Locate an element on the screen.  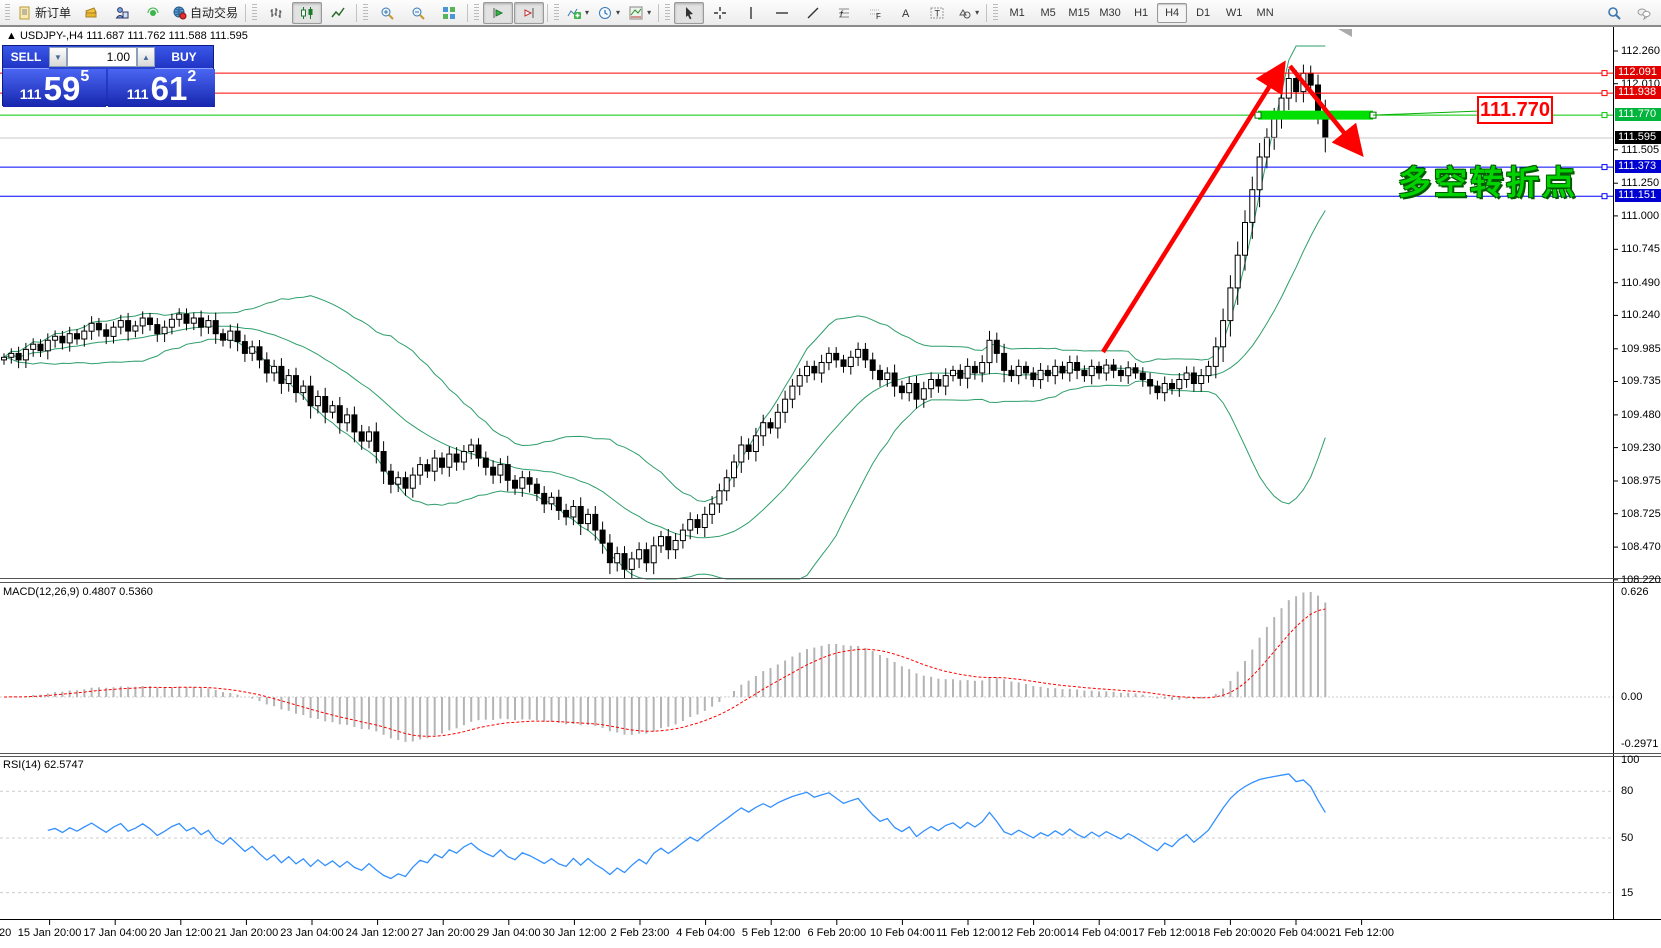
timeframe-button-m30: M30 is located at coordinates (1110, 12).